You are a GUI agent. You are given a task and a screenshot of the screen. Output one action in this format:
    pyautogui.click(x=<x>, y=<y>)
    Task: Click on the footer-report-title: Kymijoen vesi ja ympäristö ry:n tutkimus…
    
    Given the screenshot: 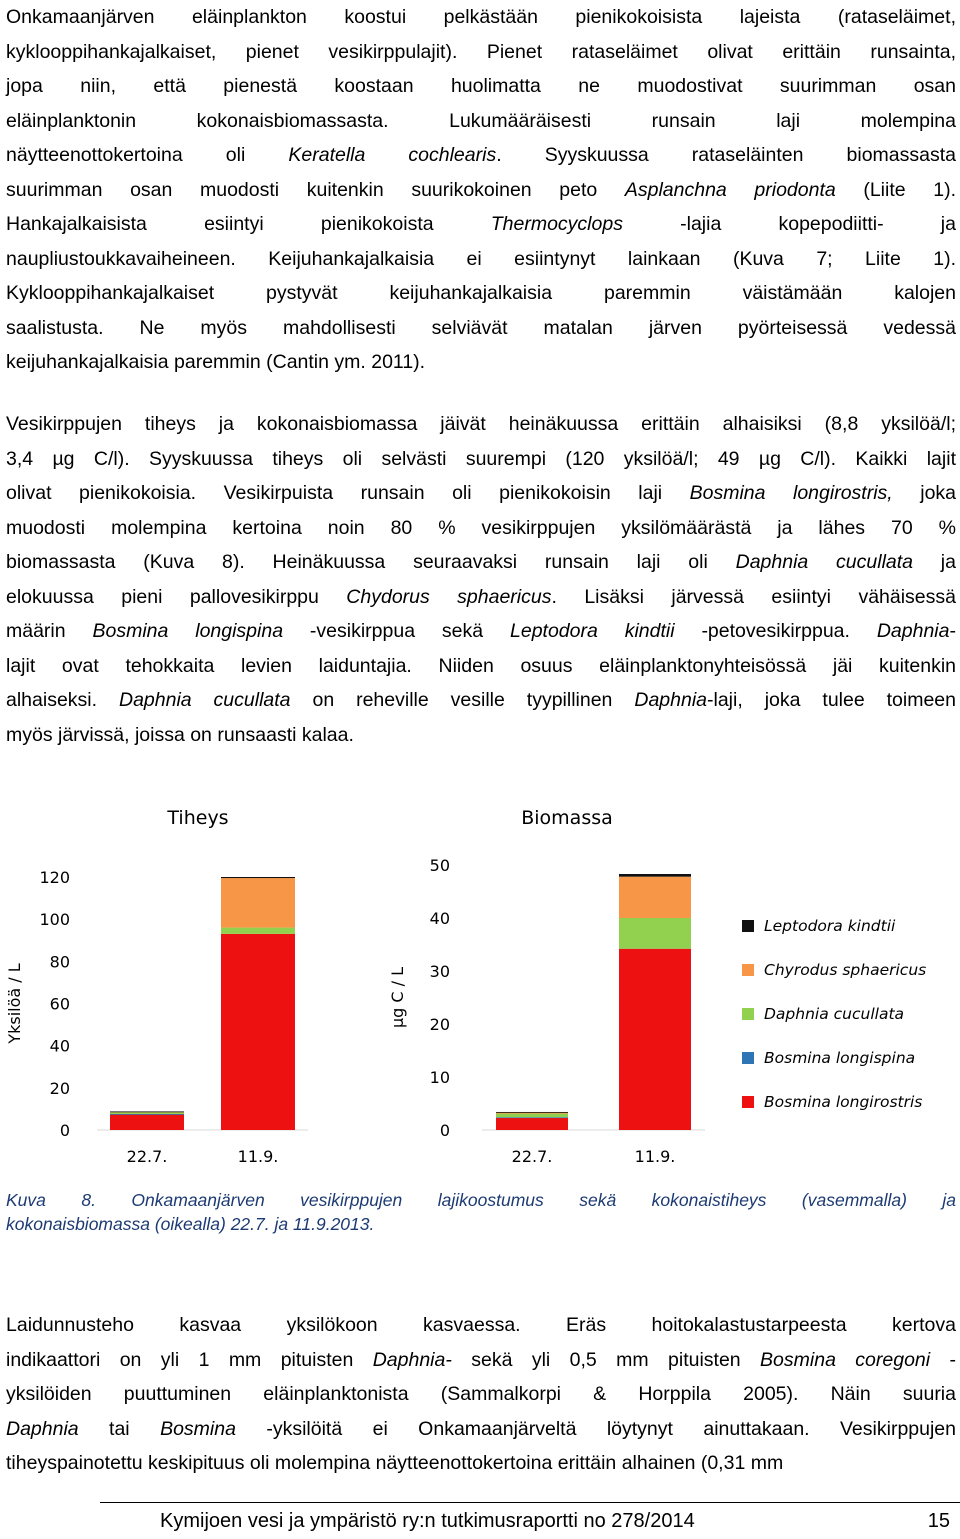 What is the action you would take?
    pyautogui.click(x=427, y=1521)
    